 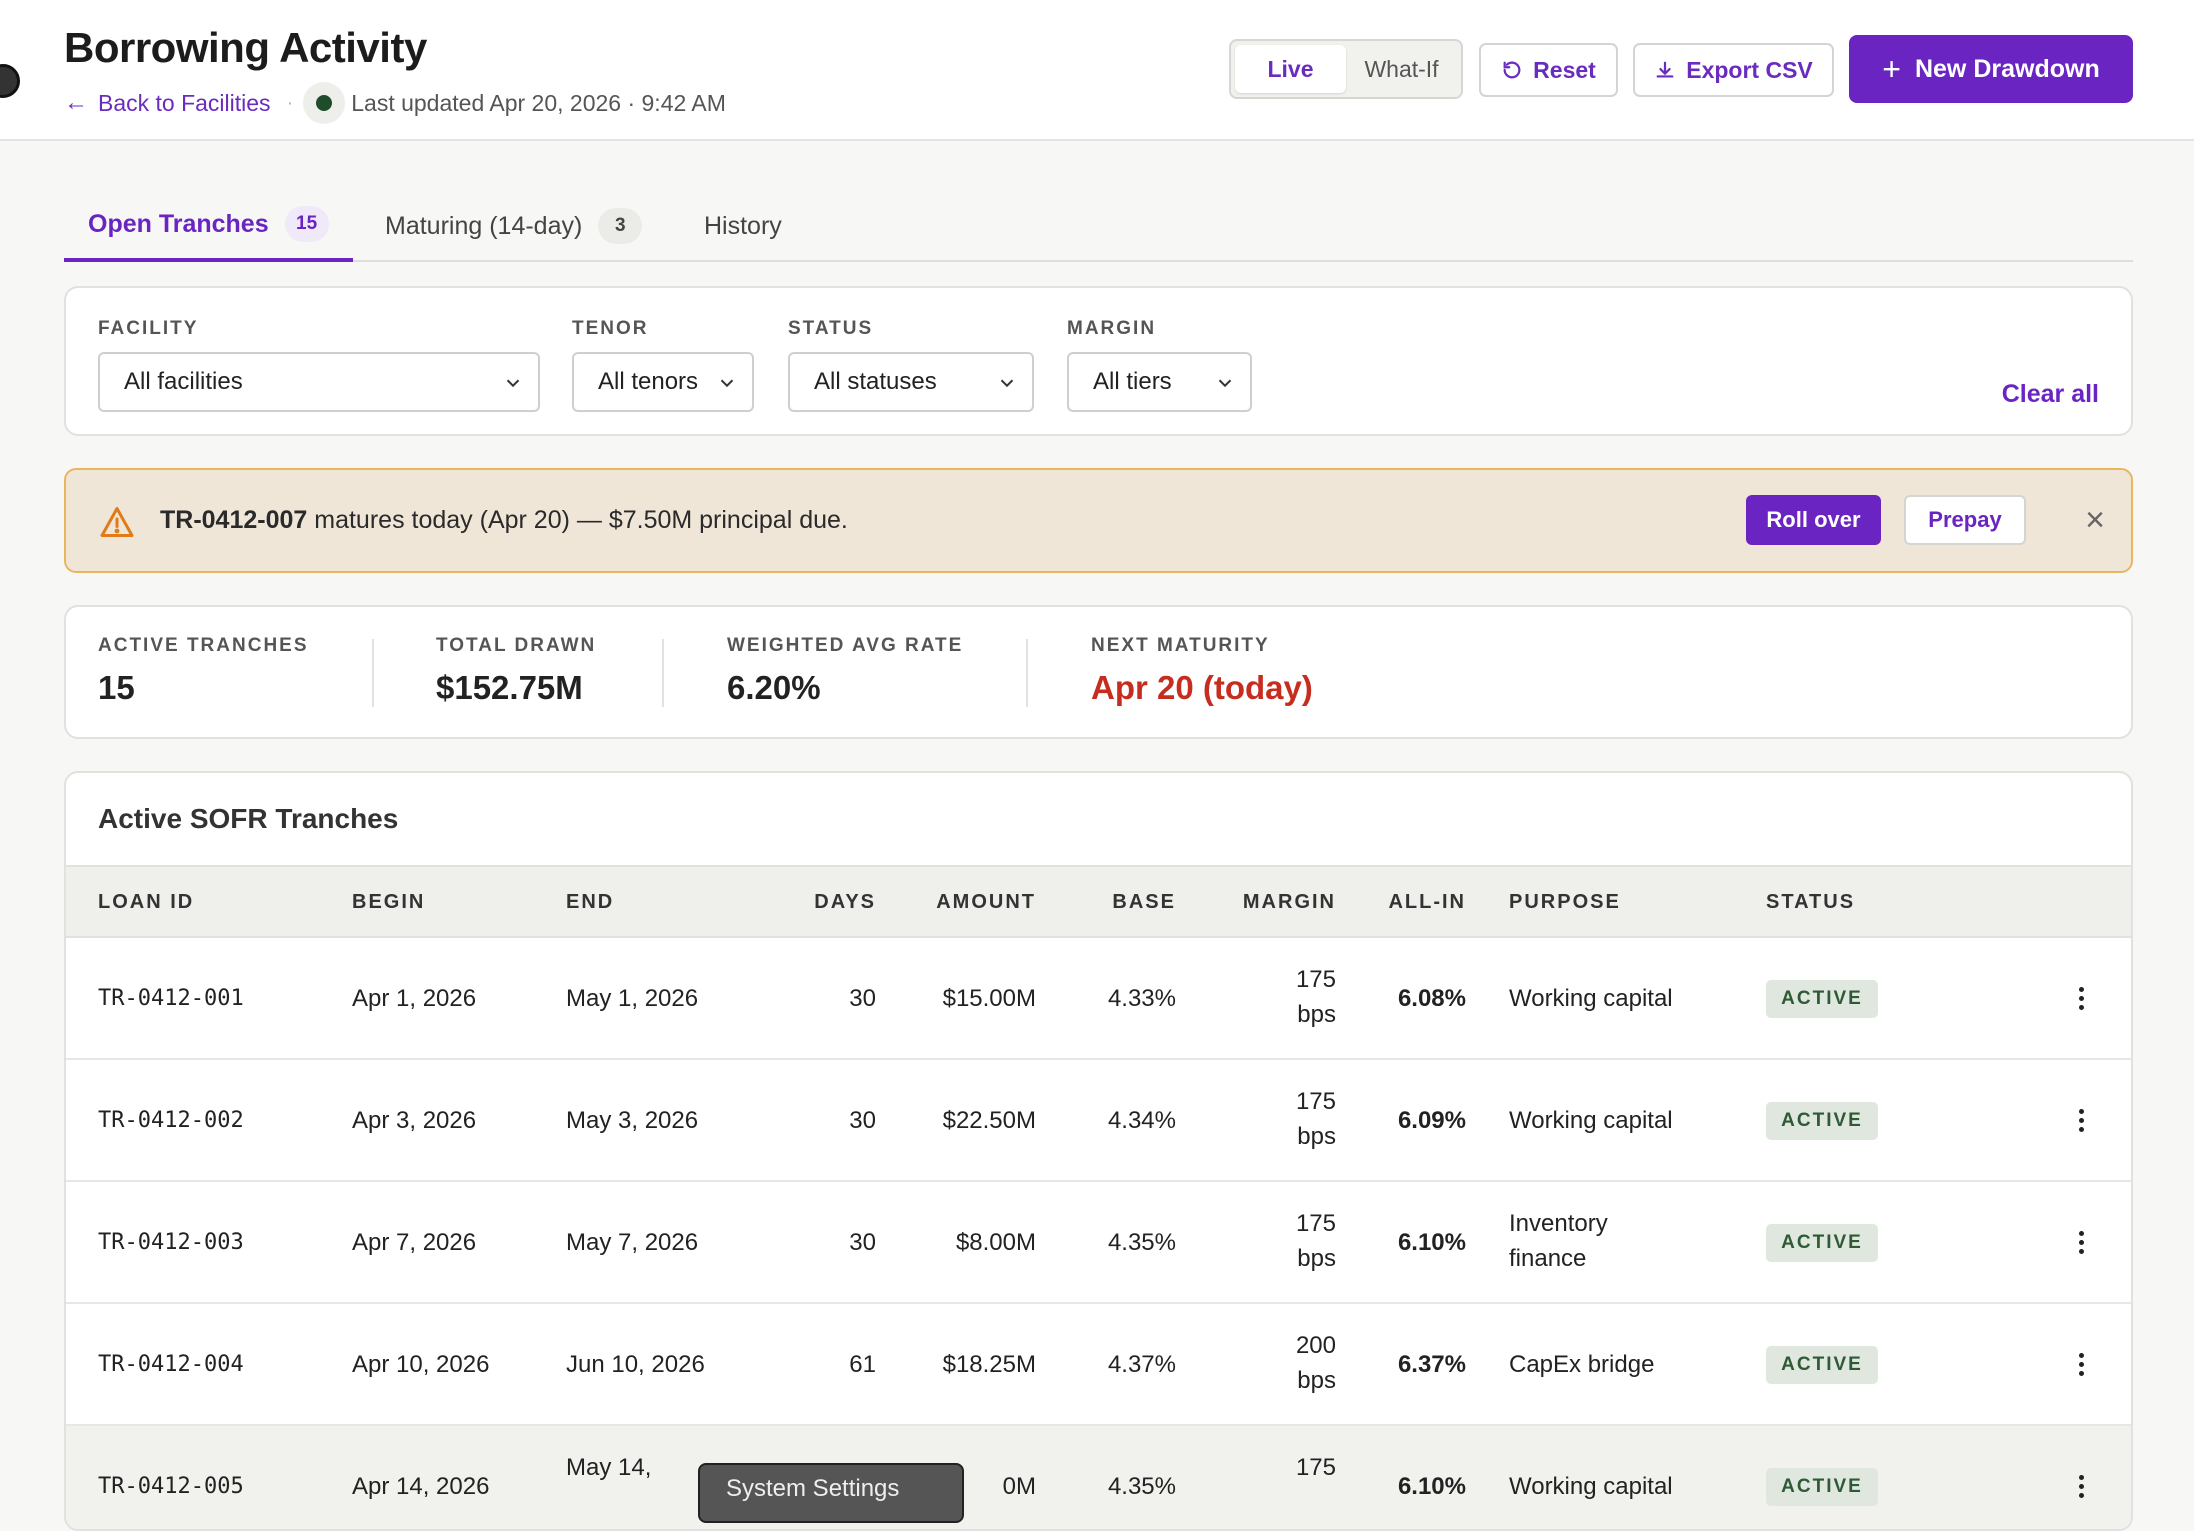 What do you see at coordinates (1202, 687) in the screenshot?
I see `stat-value: Apr 20 (today)` at bounding box center [1202, 687].